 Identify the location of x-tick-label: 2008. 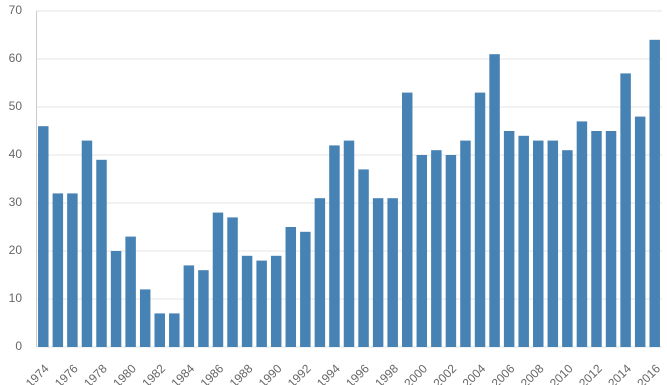
(532, 373).